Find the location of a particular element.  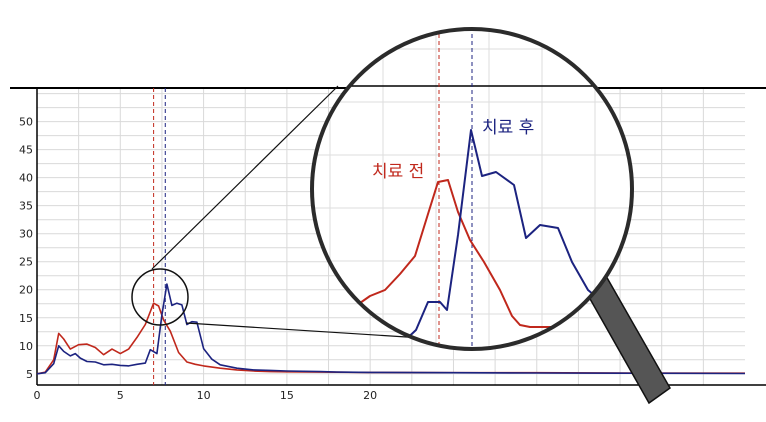

y-tick-label: 15 is located at coordinates (26, 318).